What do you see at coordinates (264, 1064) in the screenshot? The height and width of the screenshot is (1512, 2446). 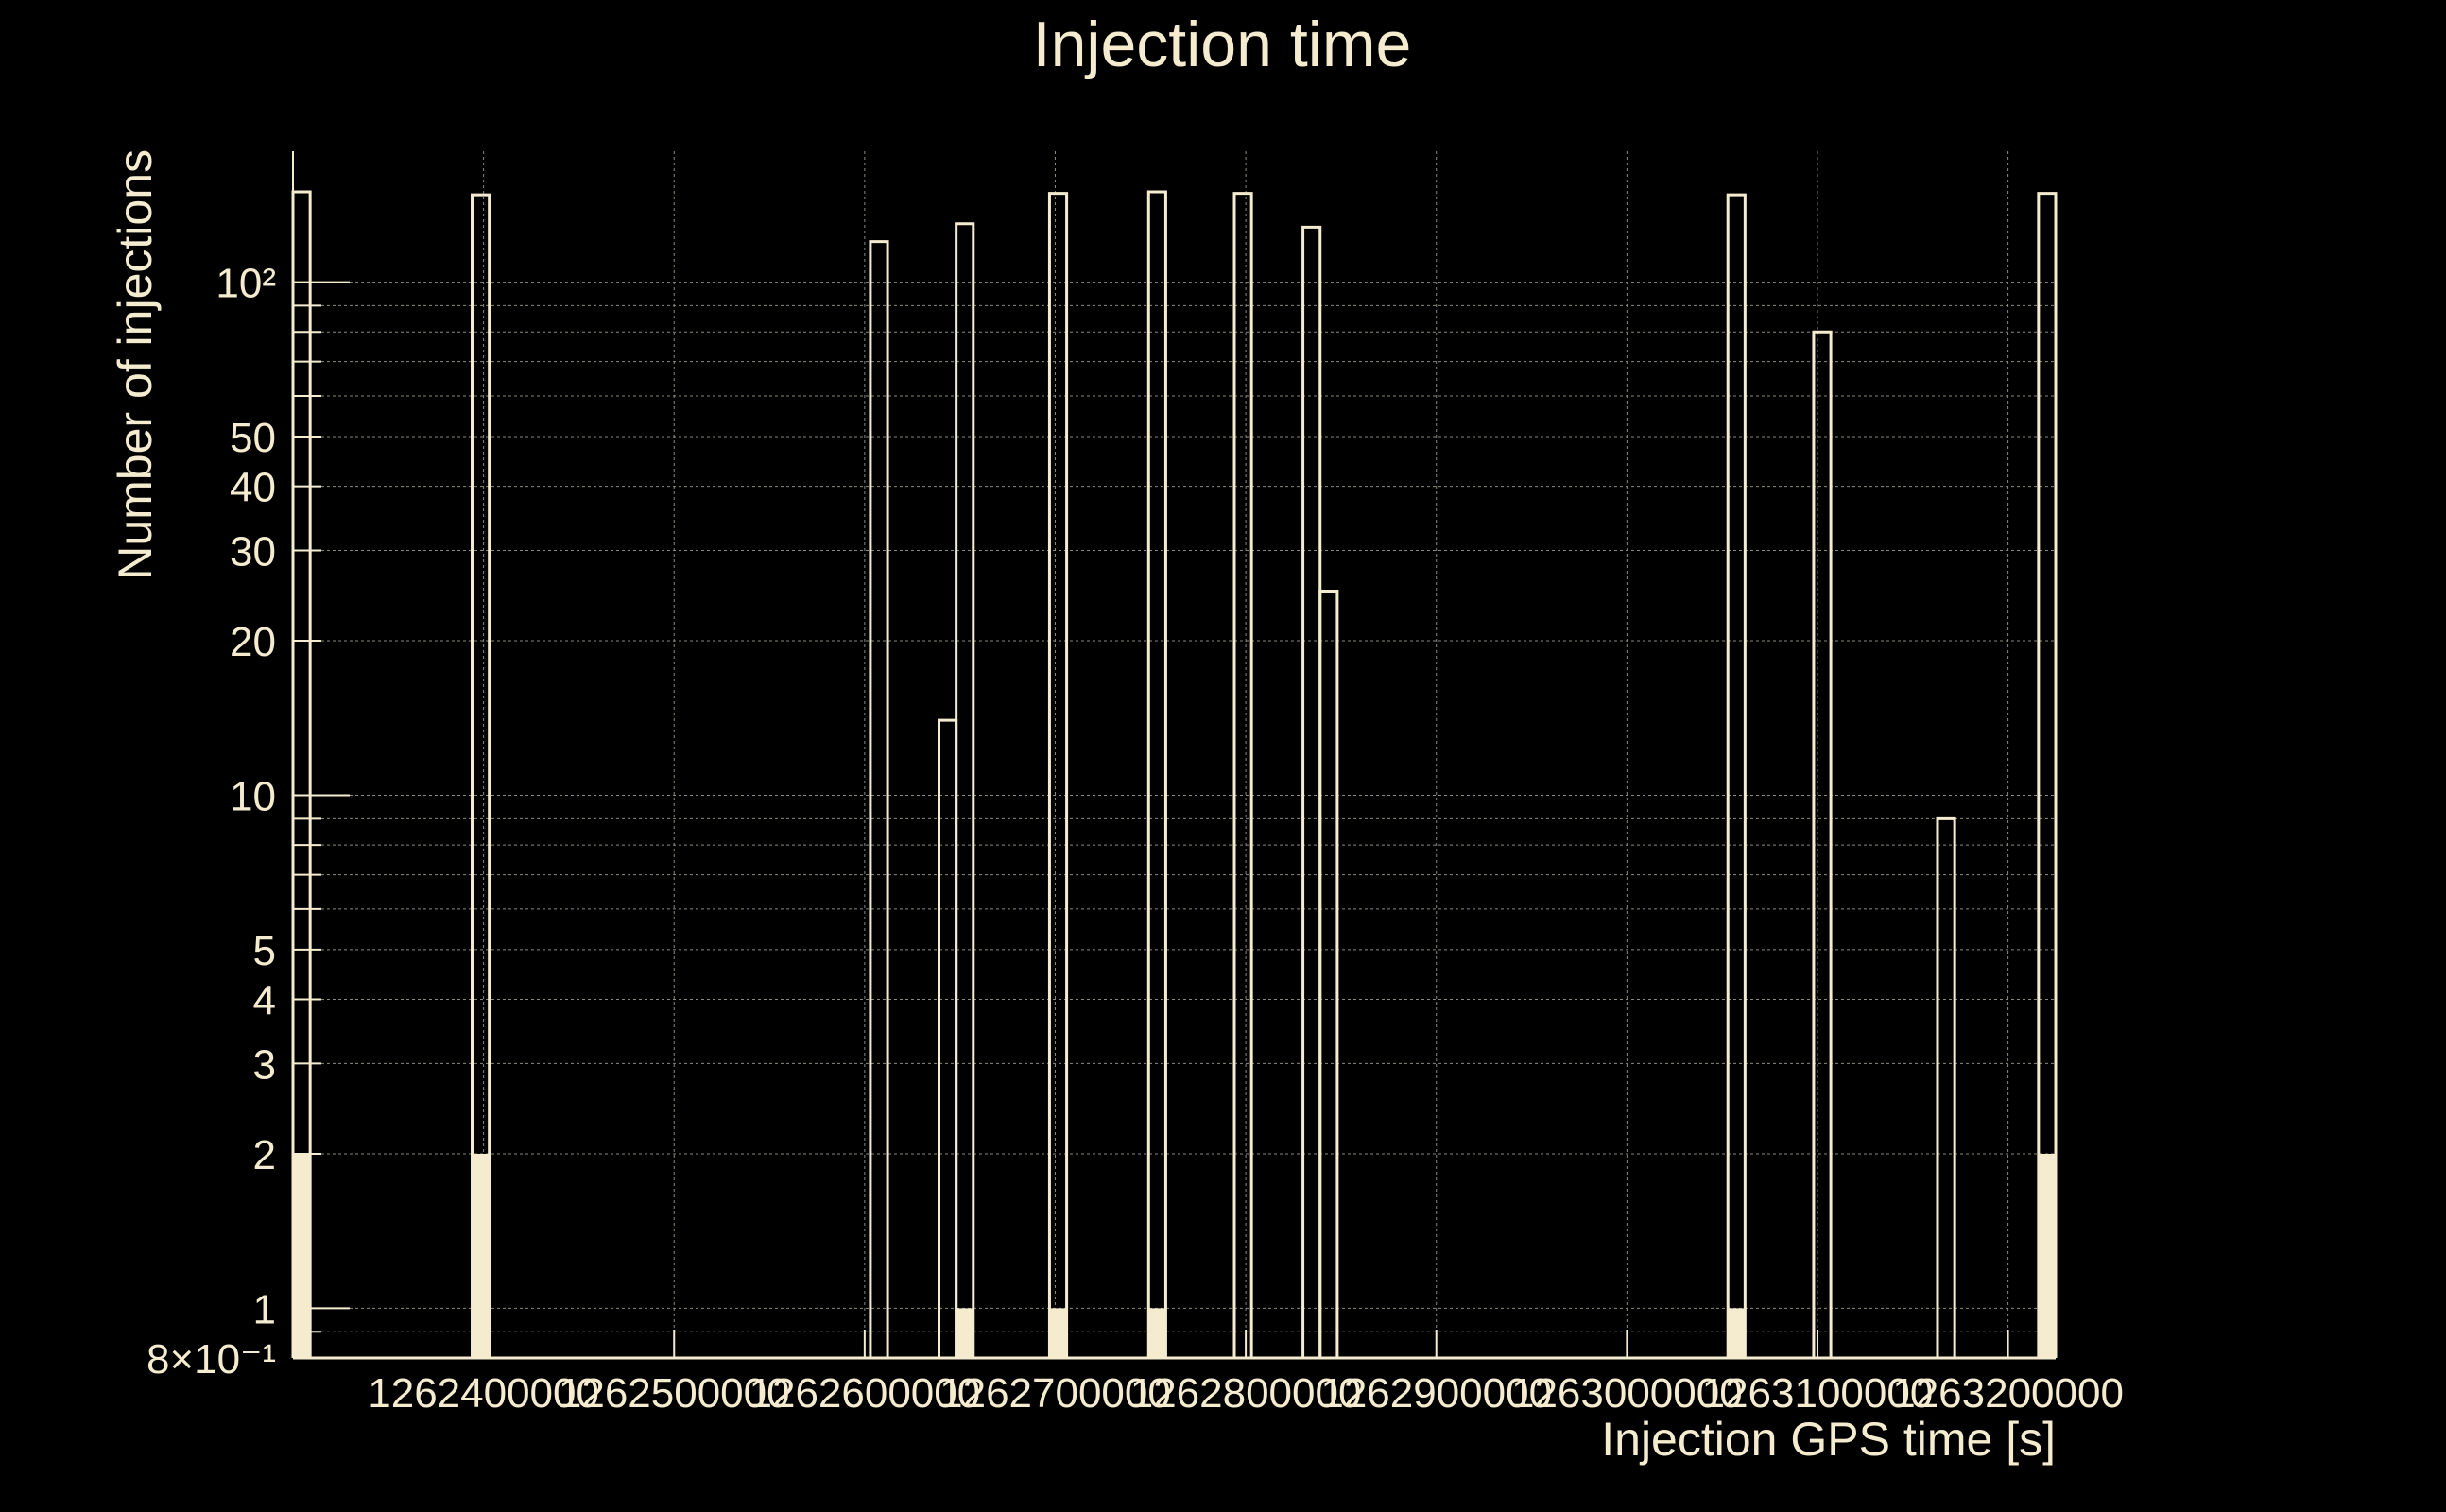 I see `y-tick-label: 3` at bounding box center [264, 1064].